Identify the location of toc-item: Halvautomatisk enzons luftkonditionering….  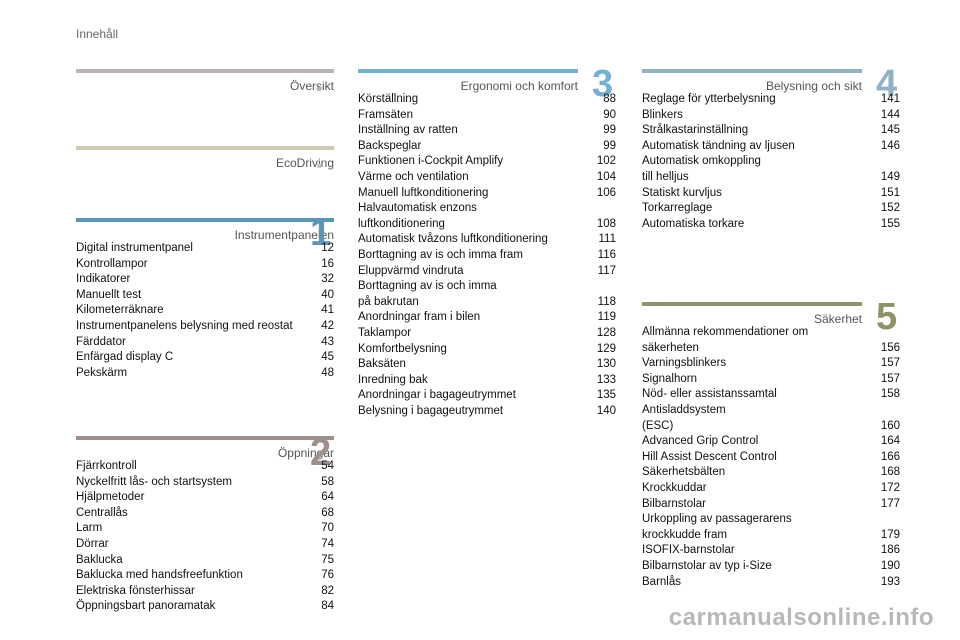
(487, 216).